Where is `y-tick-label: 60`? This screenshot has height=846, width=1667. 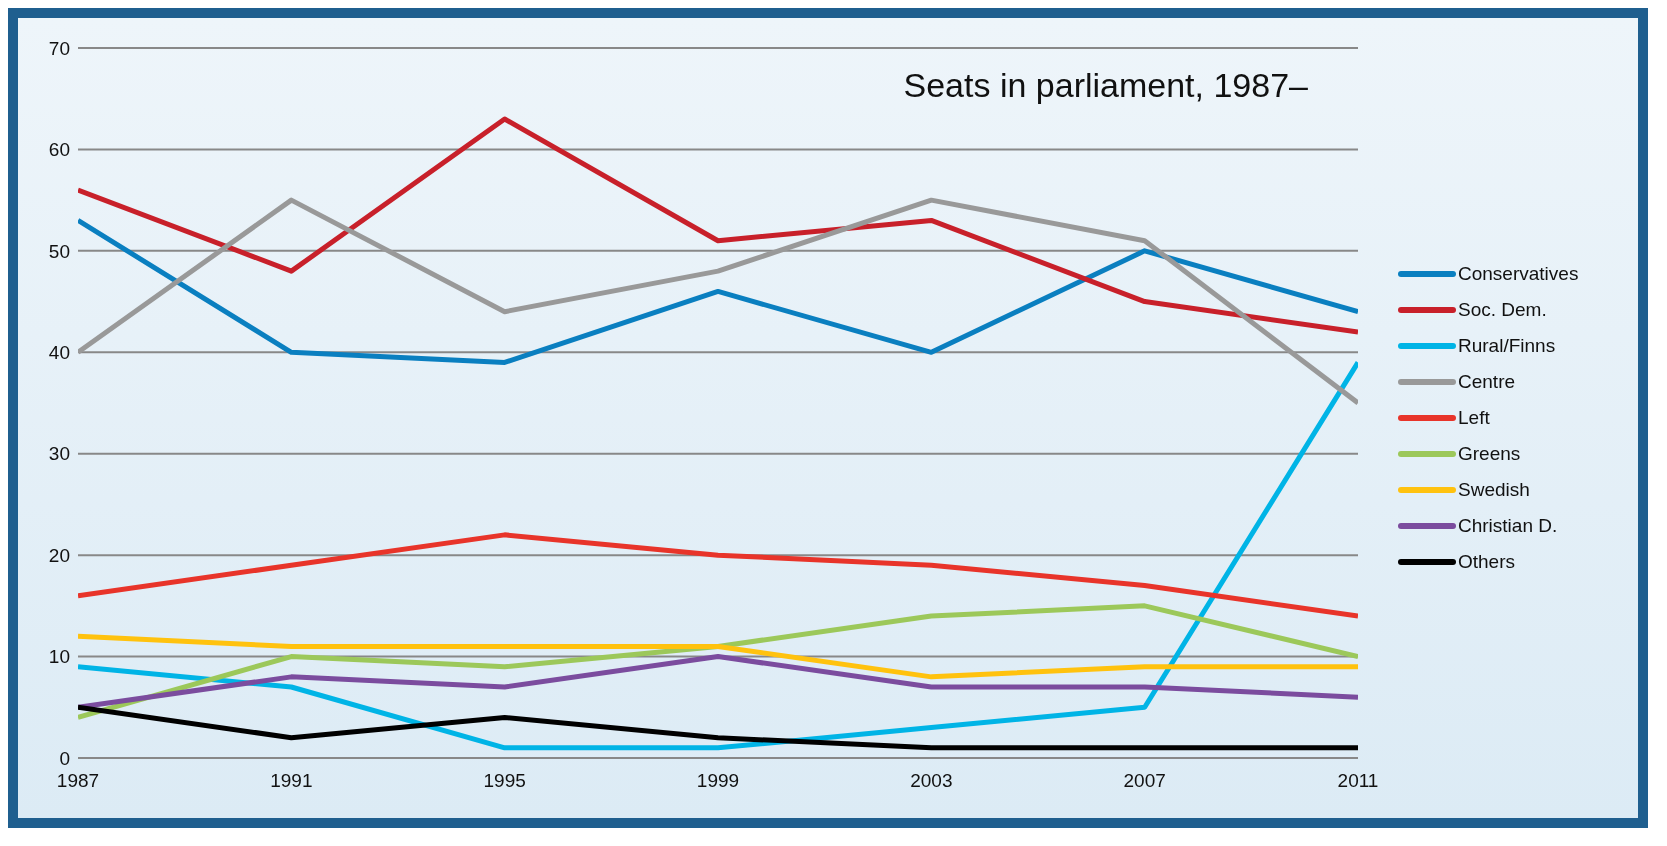 y-tick-label: 60 is located at coordinates (59, 150).